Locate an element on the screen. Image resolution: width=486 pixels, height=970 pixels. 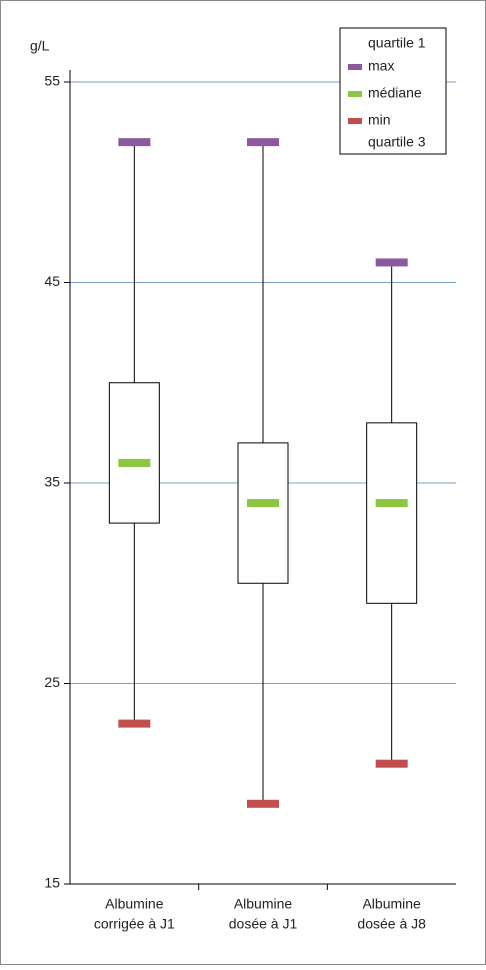
legend-label: max is located at coordinates (381, 66).